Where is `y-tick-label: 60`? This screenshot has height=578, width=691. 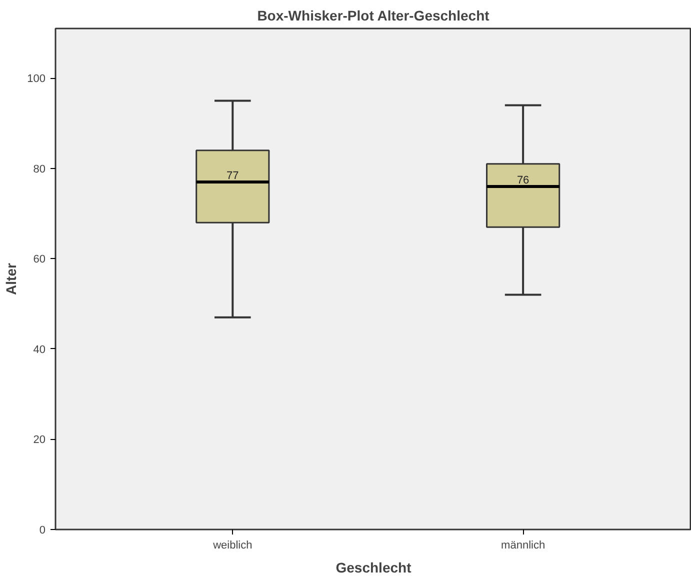 y-tick-label: 60 is located at coordinates (39, 260).